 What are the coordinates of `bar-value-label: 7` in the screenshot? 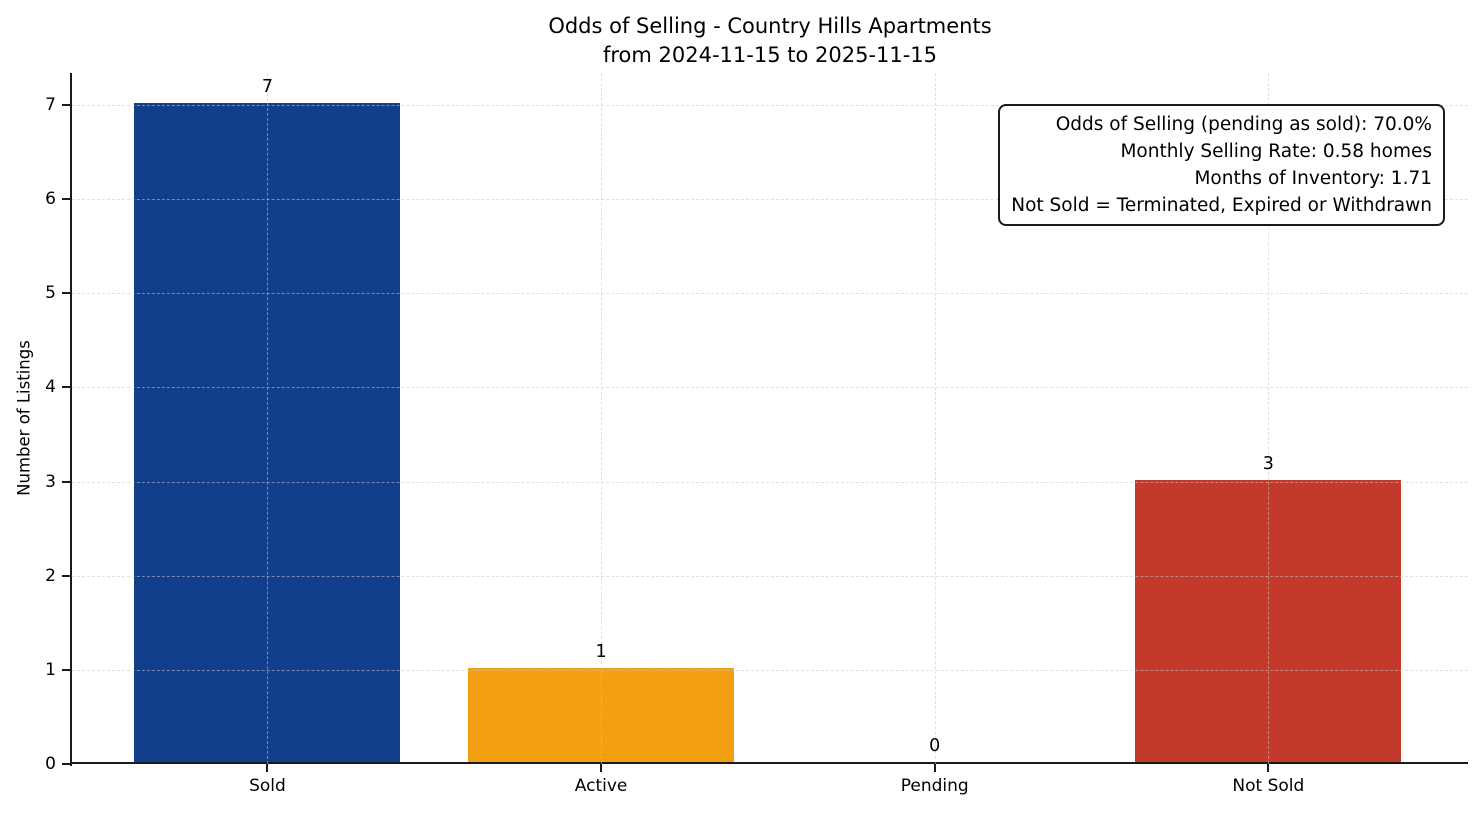 It's located at (267, 87).